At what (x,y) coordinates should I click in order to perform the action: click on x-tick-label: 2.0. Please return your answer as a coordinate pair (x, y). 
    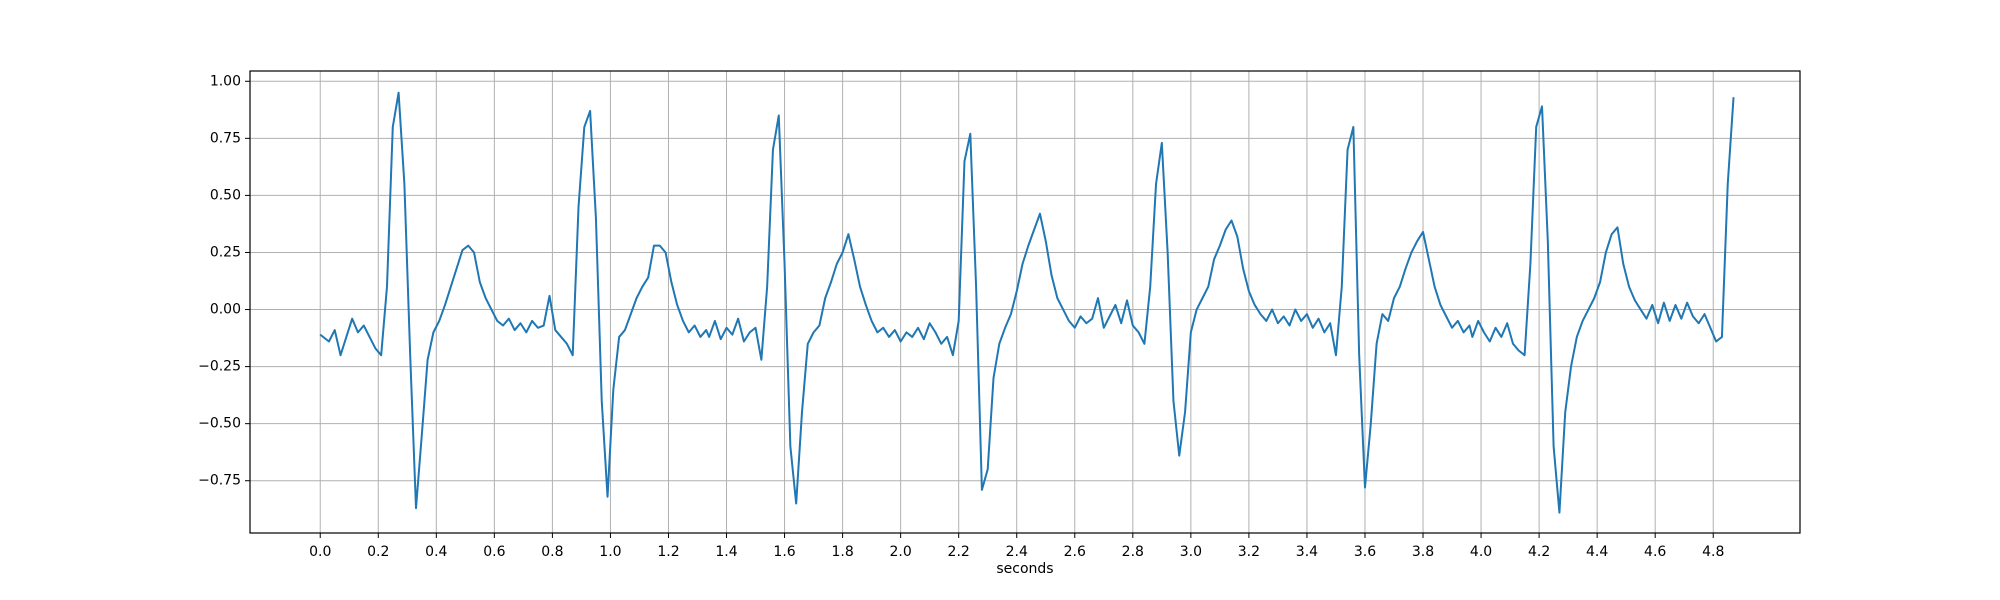
    Looking at the image, I should click on (901, 552).